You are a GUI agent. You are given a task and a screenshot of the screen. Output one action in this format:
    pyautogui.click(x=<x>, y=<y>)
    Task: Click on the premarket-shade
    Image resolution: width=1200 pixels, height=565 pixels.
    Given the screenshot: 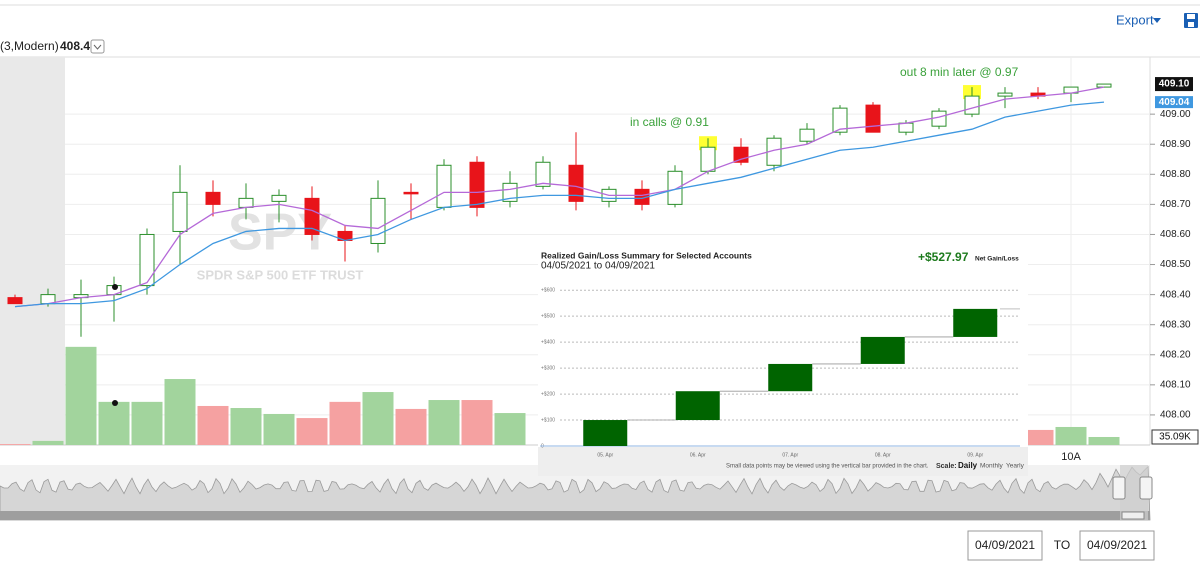 What is the action you would take?
    pyautogui.click(x=32, y=251)
    